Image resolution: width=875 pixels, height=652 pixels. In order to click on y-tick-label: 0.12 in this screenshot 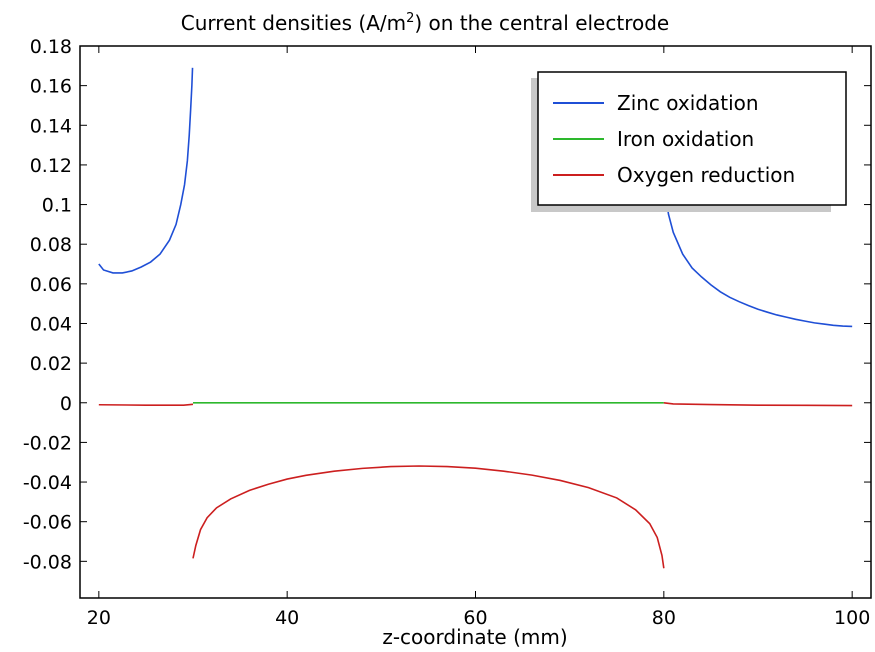, I will do `click(51, 166)`.